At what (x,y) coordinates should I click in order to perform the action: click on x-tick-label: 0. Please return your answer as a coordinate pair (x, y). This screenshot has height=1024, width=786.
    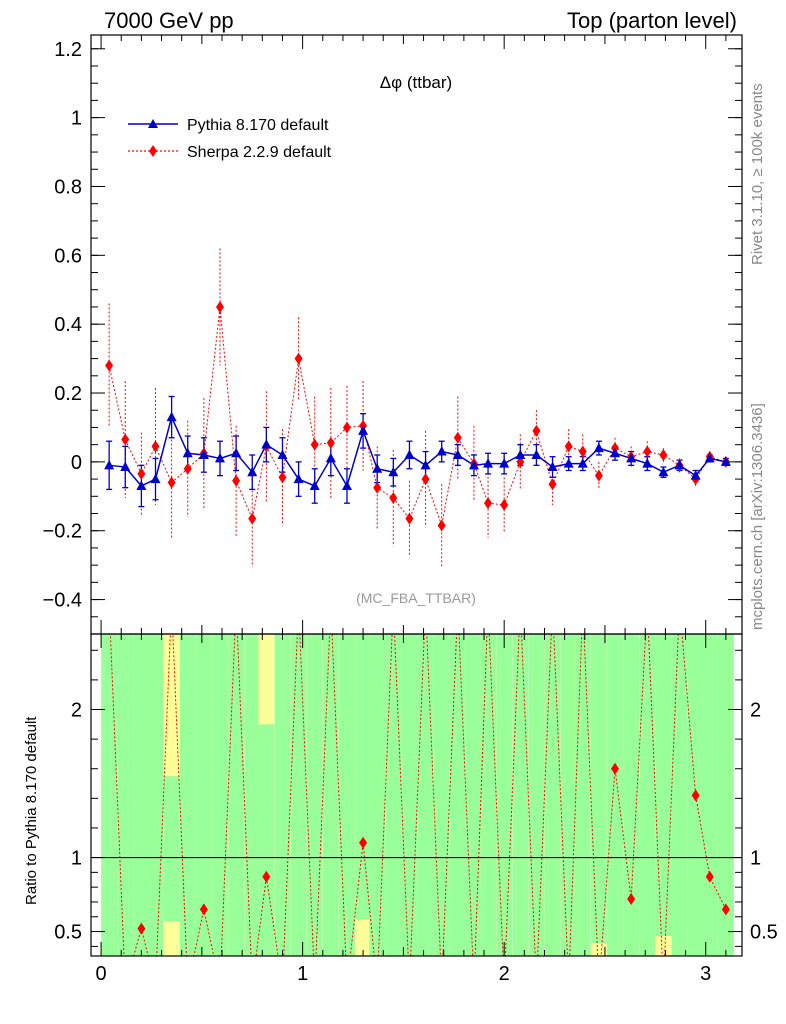
    Looking at the image, I should click on (101, 974).